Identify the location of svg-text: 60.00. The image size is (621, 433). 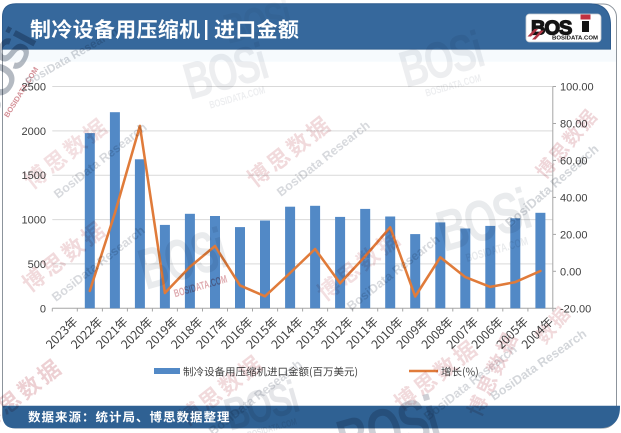
(574, 161).